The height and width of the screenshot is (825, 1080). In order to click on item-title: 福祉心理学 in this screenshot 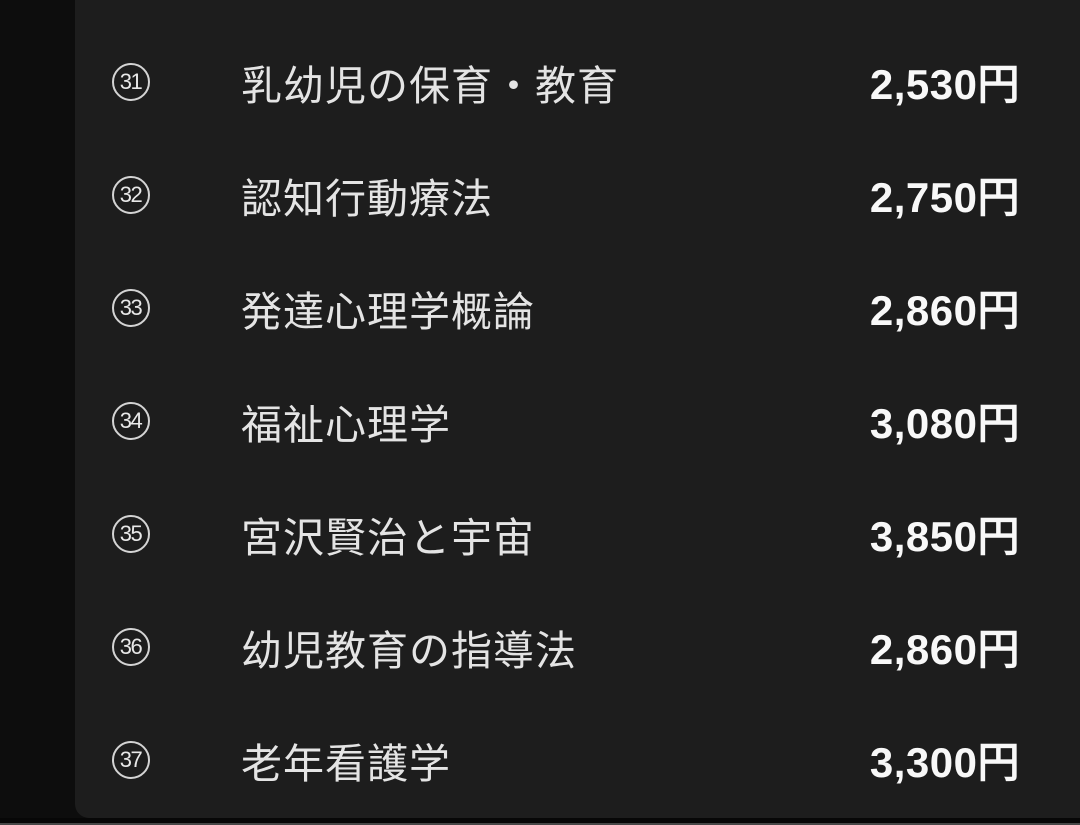, I will do `click(346, 424)`.